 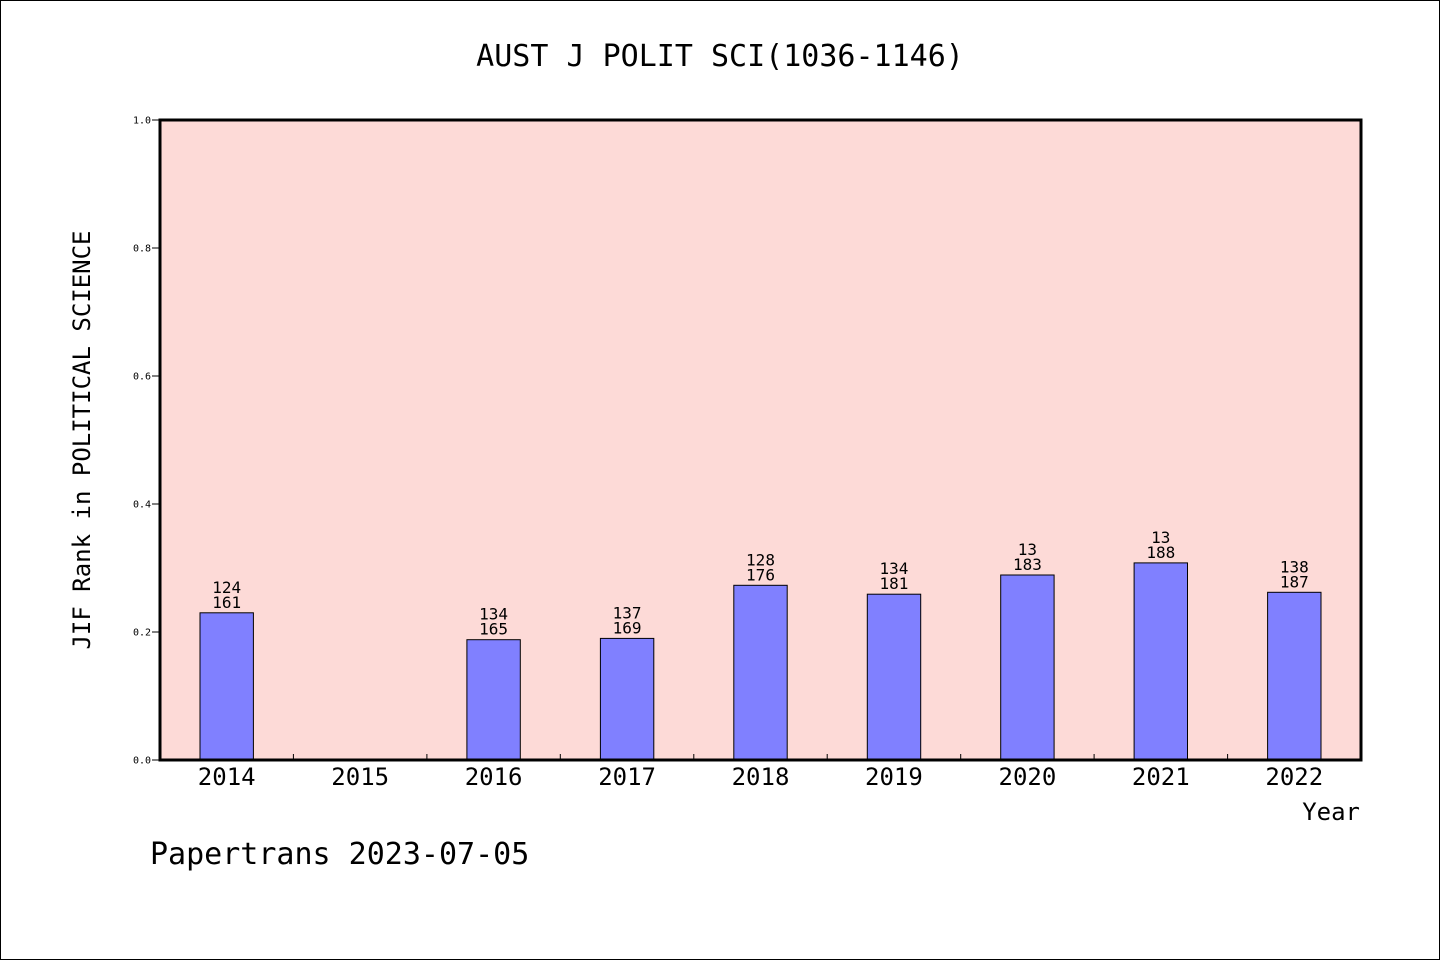 What do you see at coordinates (761, 777) in the screenshot?
I see `x-tick-label-2018: 2018` at bounding box center [761, 777].